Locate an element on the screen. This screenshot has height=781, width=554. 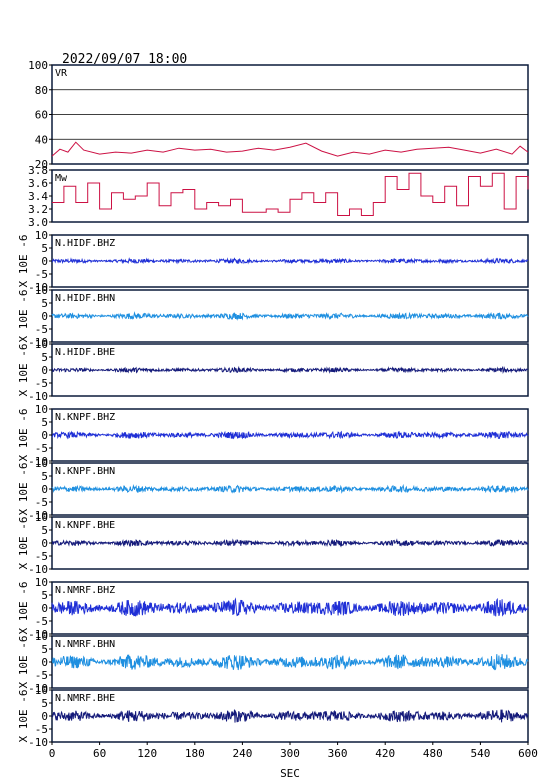
panel-label: N.NMRF.BHZ is located at coordinates (85, 590).